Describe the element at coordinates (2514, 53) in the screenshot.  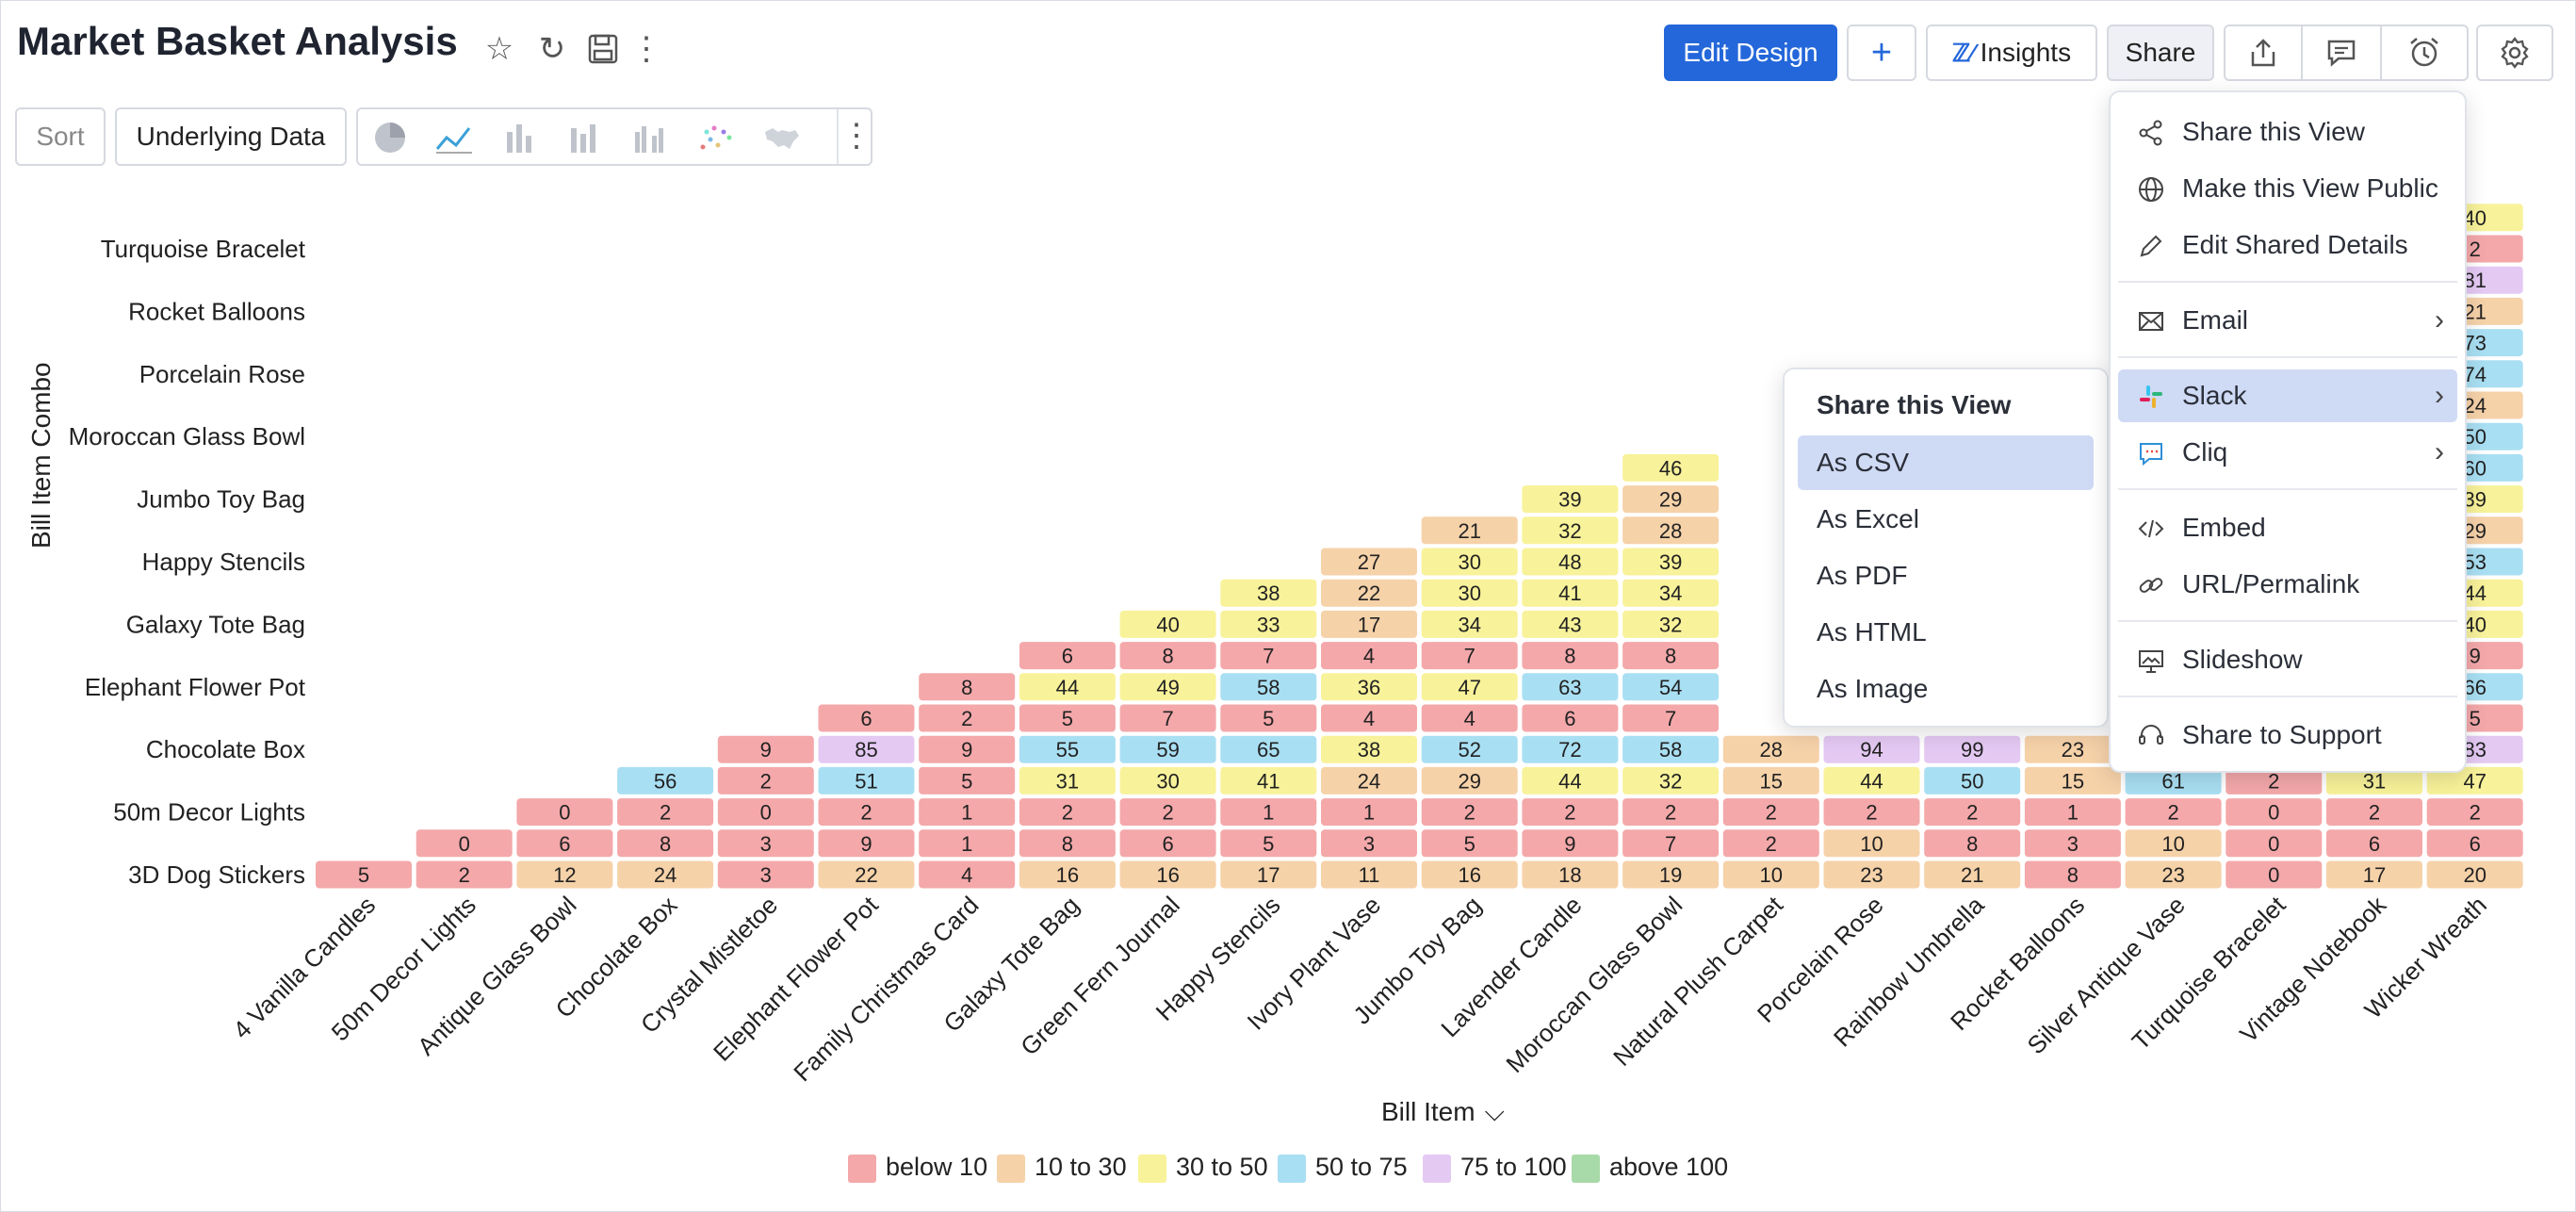
I see `settings-button` at that location.